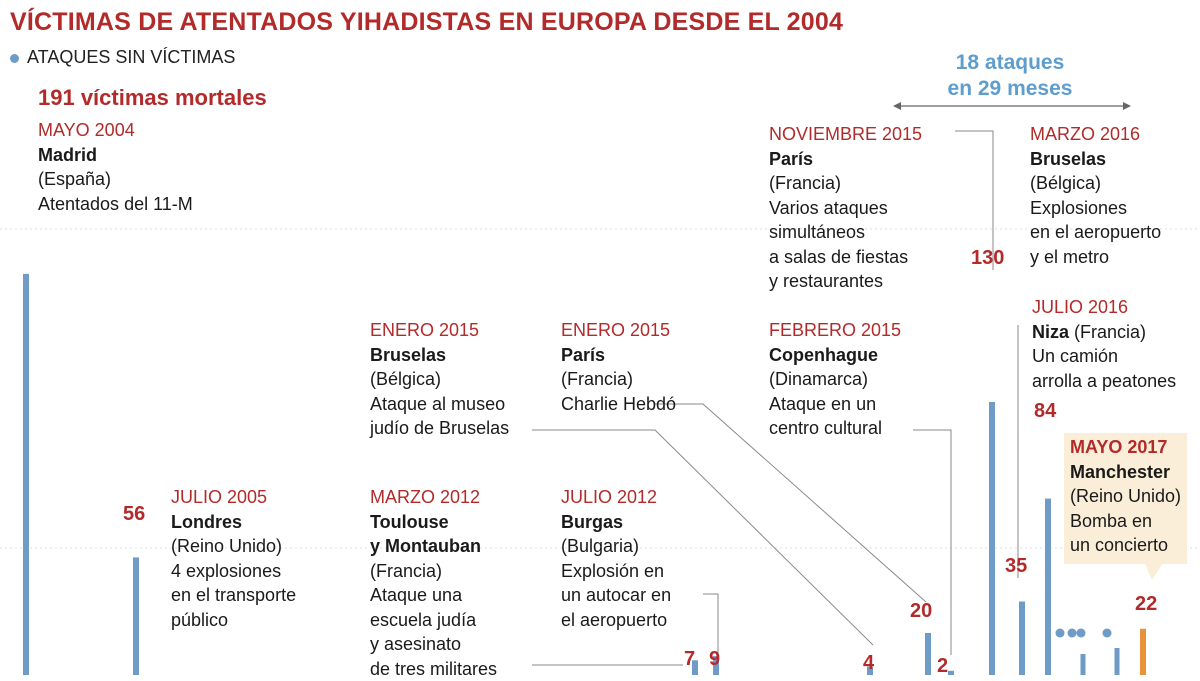  I want to click on value-label: 22, so click(1146, 604).